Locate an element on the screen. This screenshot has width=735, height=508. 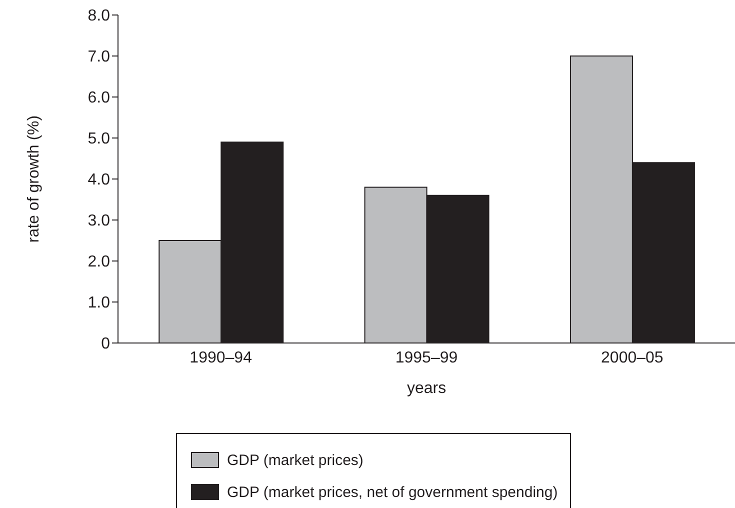
x-axis-title: years is located at coordinates (426, 388).